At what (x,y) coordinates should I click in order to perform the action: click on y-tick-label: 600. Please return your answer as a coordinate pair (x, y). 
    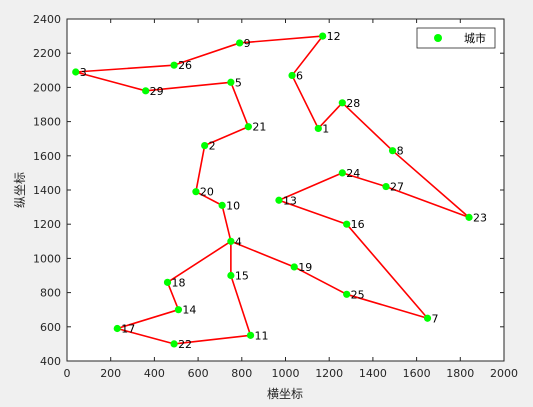
    Looking at the image, I should click on (50, 327).